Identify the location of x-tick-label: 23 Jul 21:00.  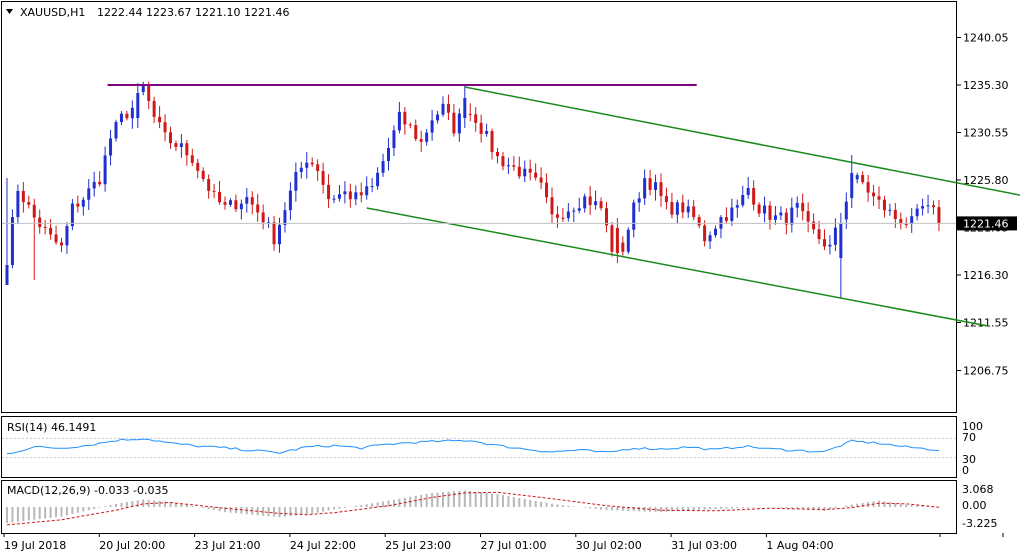
(228, 545).